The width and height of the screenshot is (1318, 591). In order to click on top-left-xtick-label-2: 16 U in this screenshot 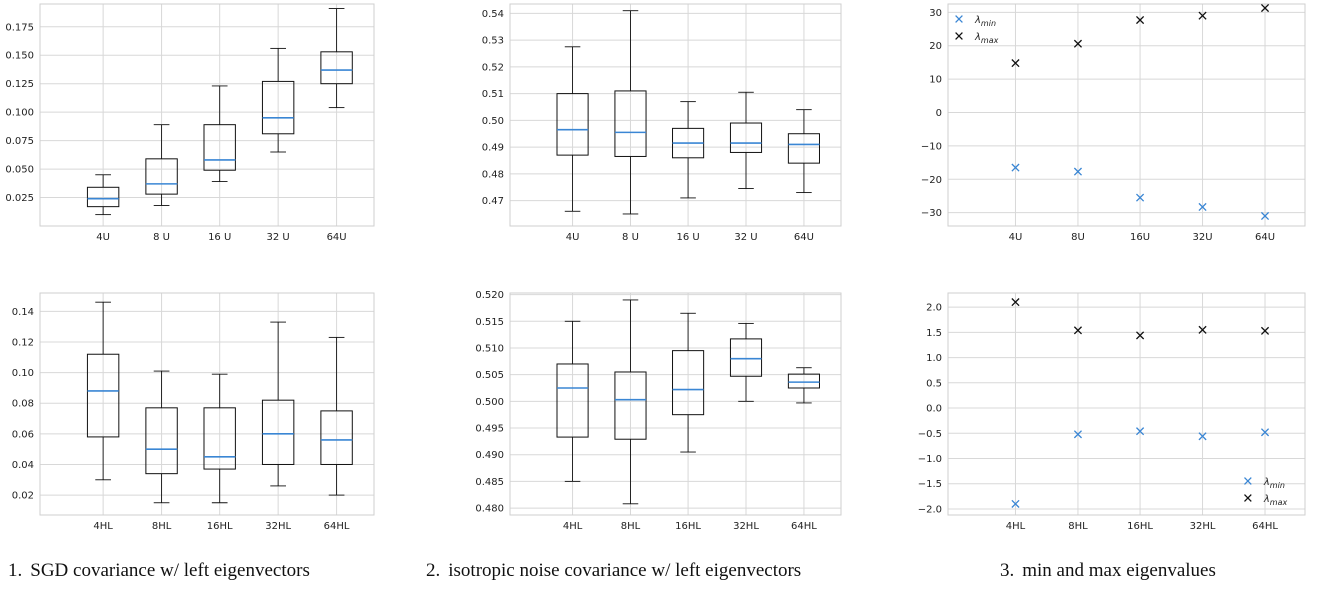, I will do `click(219, 237)`.